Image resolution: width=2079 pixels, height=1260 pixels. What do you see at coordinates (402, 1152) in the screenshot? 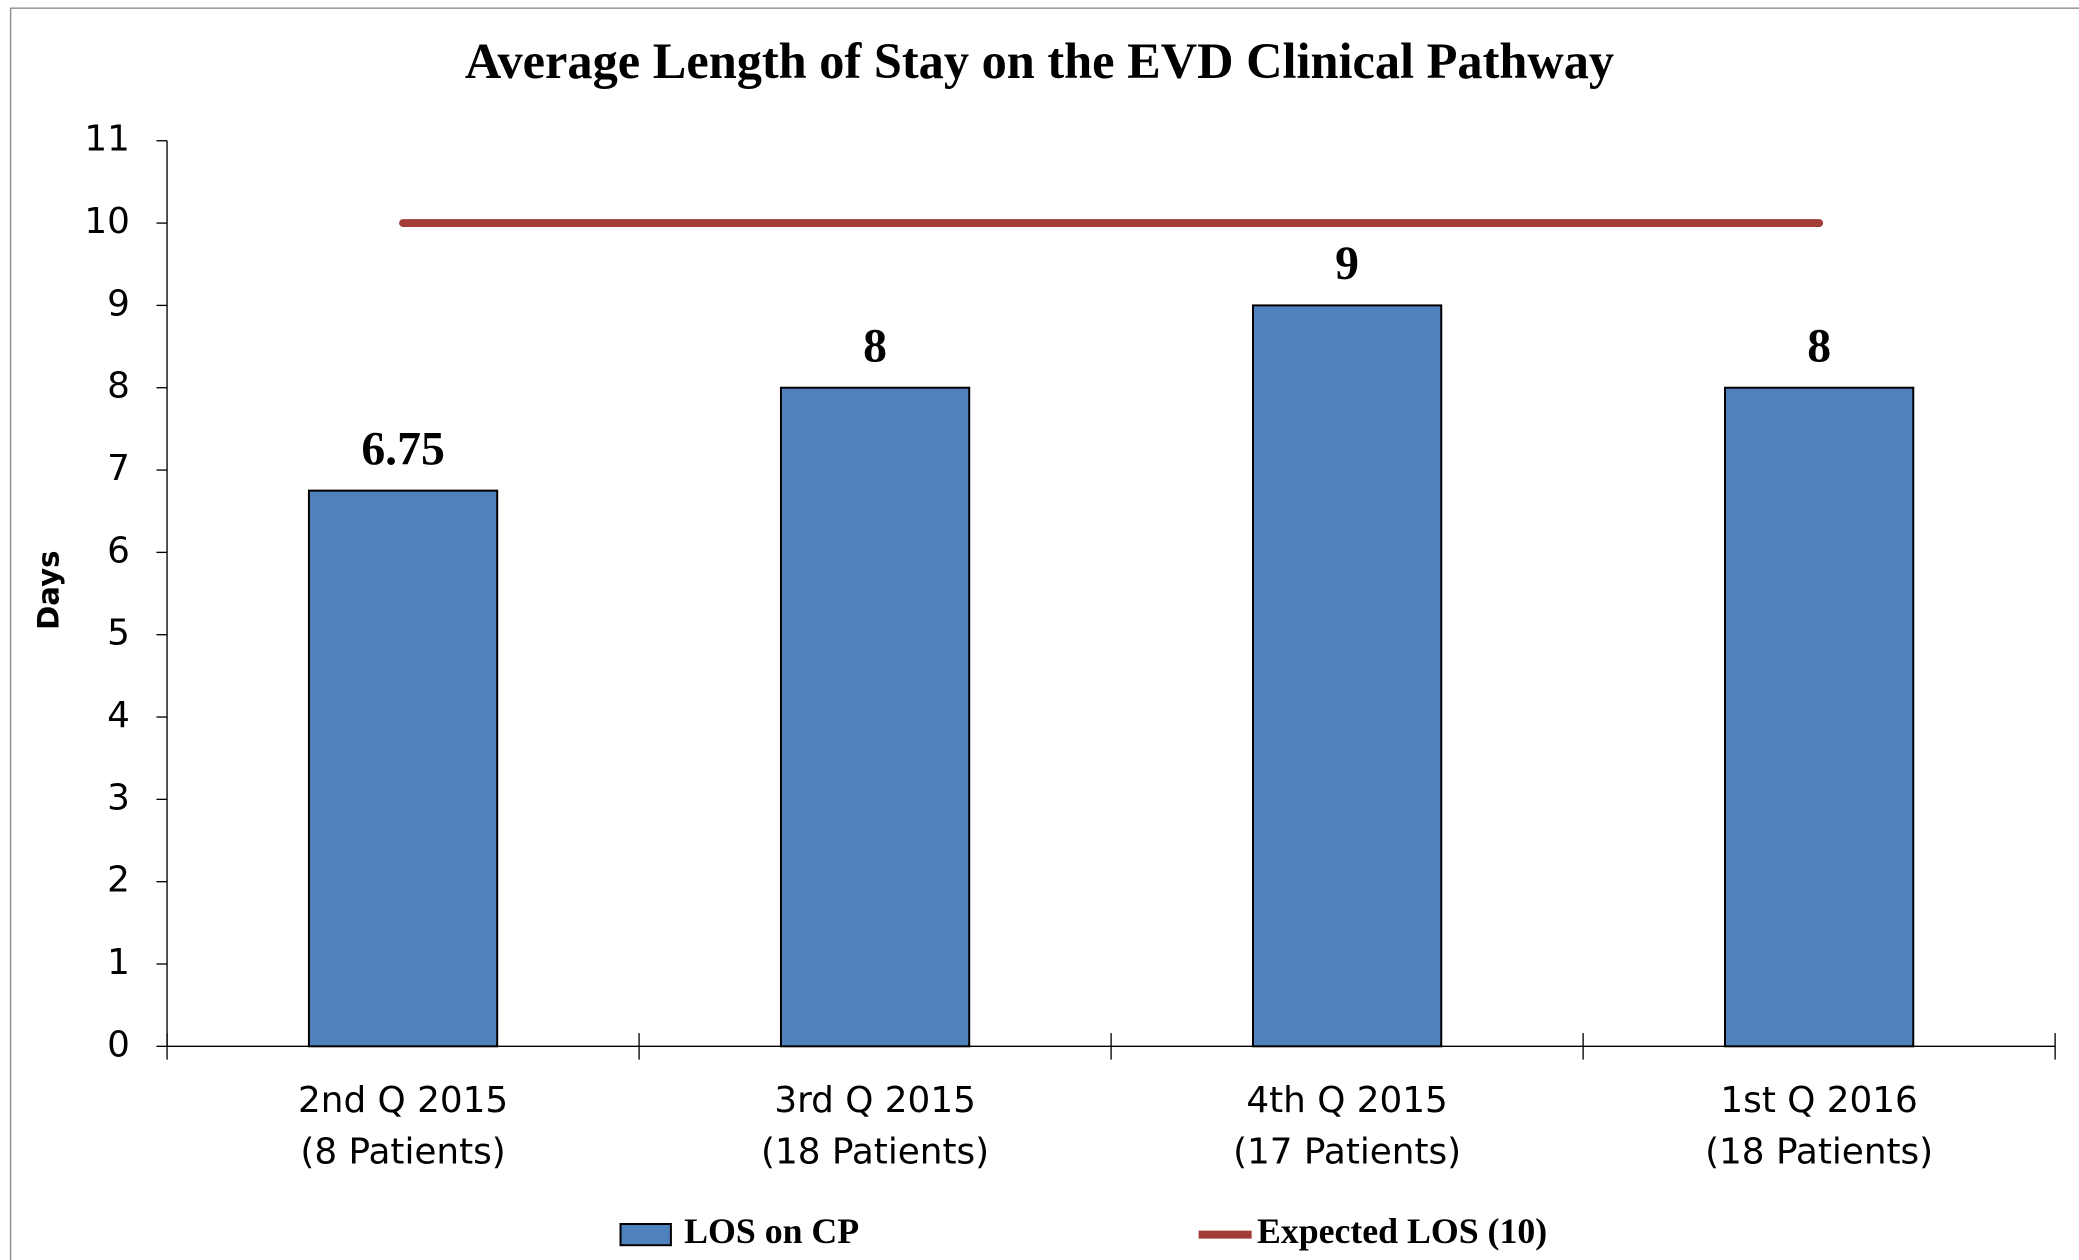
I see `x-tick-label: (8 Patients)` at bounding box center [402, 1152].